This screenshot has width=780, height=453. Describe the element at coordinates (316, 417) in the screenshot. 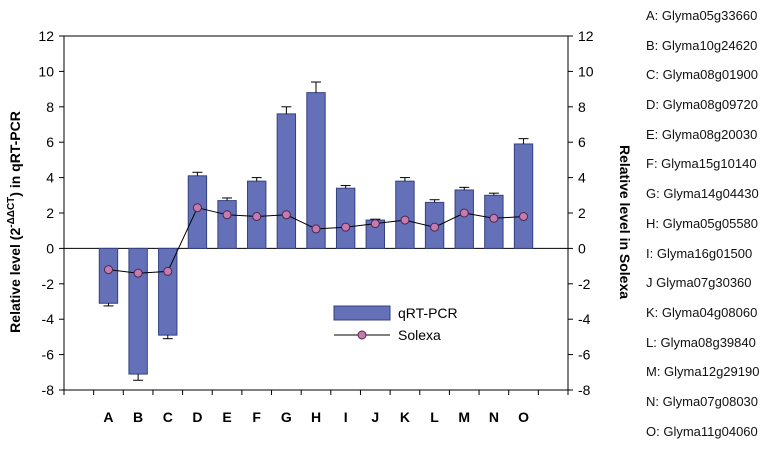

I see `x-category-label: H` at that location.